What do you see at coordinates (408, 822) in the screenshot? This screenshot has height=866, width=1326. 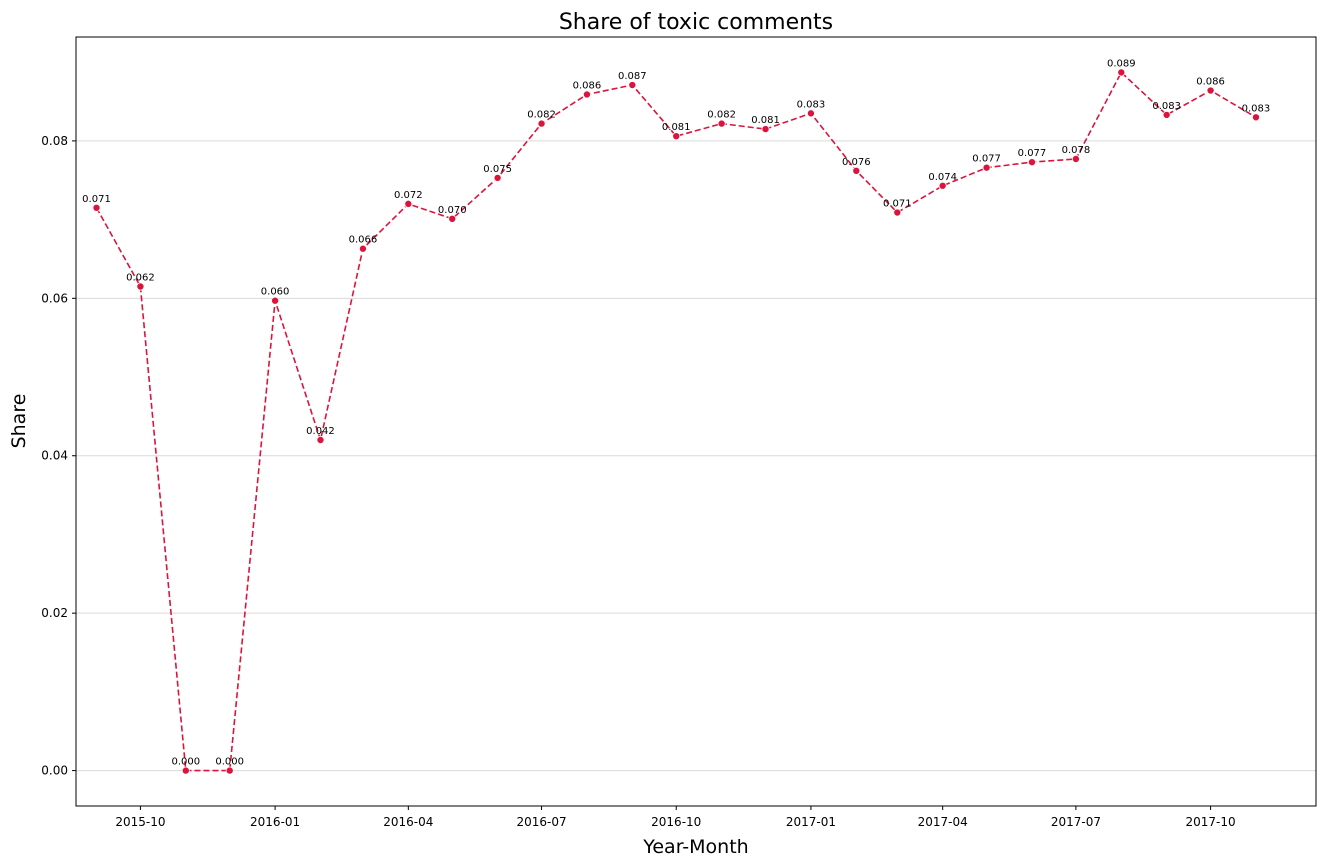 I see `x-tick-label: 2016-04` at bounding box center [408, 822].